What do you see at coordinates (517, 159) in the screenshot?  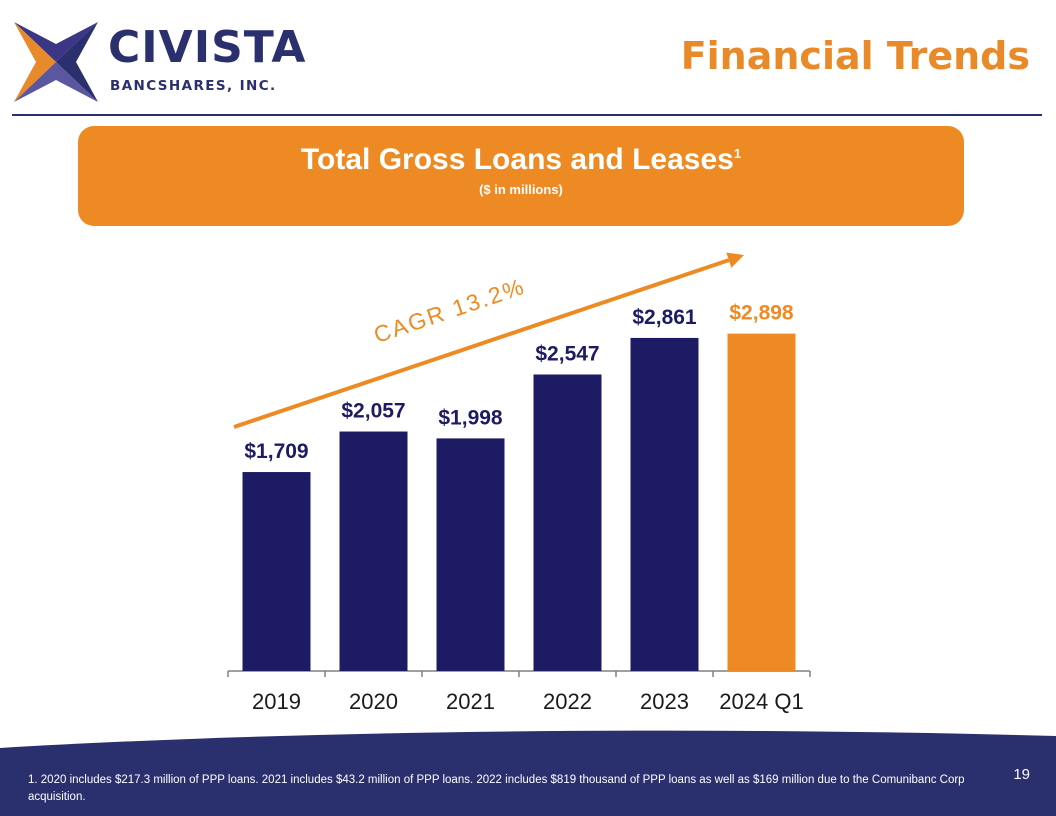 I see `chart-title-text: Total Gross Loans and Leases` at bounding box center [517, 159].